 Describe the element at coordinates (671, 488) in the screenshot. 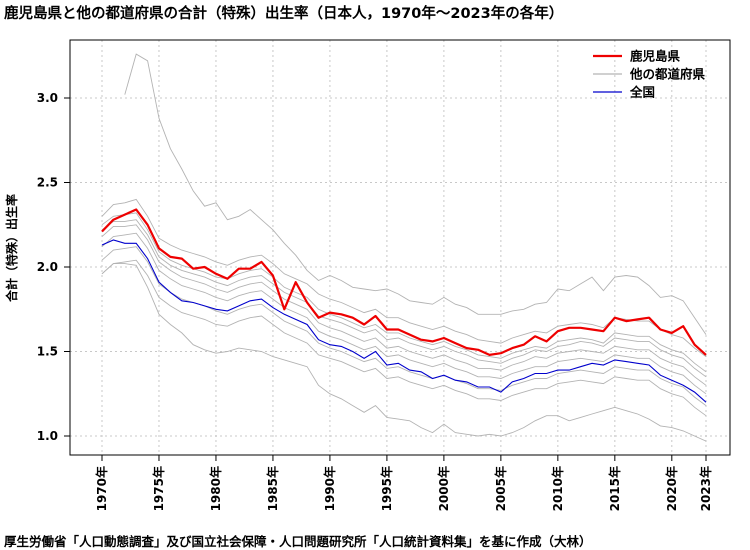

I see `x-tick-label: 2020年` at that location.